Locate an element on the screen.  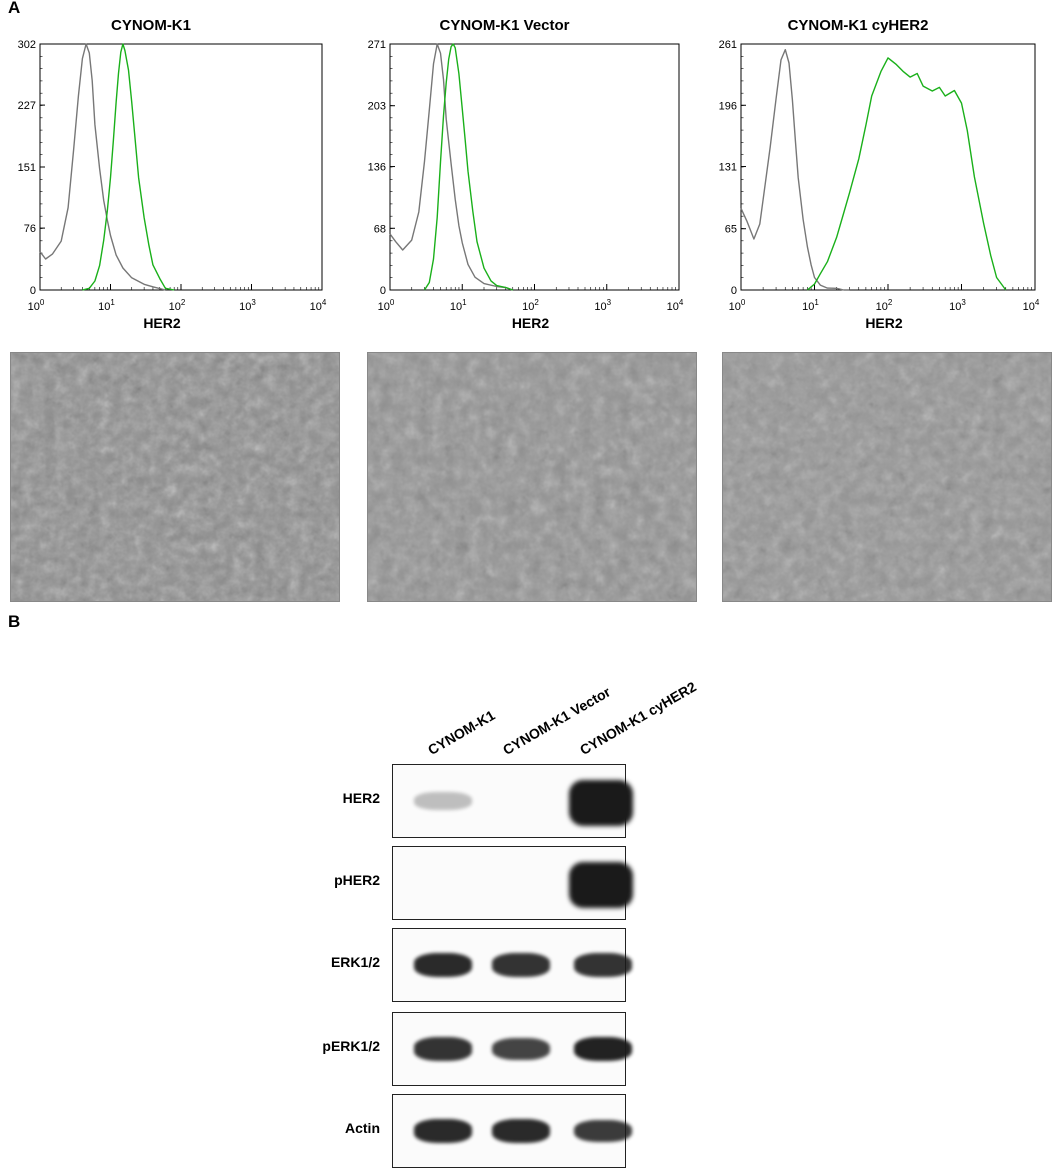
y-tick-label: 227 is located at coordinates (27, 106).